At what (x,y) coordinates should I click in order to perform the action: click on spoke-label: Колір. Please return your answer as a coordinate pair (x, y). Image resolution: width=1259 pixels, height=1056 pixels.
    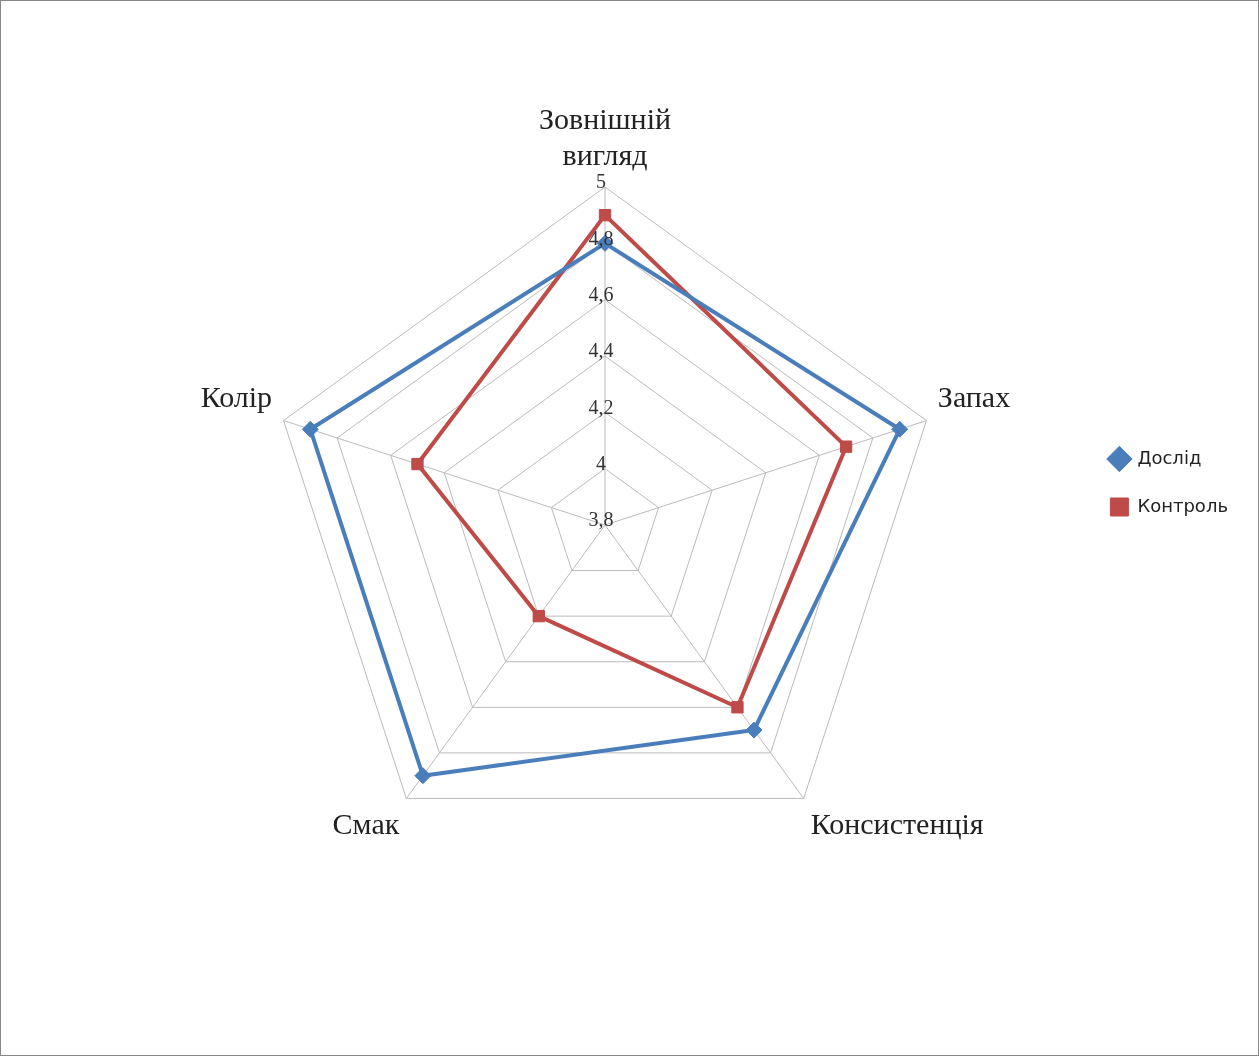
    Looking at the image, I should click on (236, 396).